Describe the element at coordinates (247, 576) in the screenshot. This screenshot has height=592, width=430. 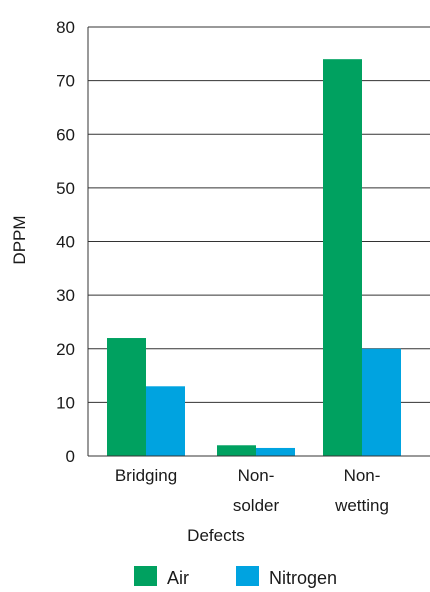
I see `legend-swatch-nitrogen` at that location.